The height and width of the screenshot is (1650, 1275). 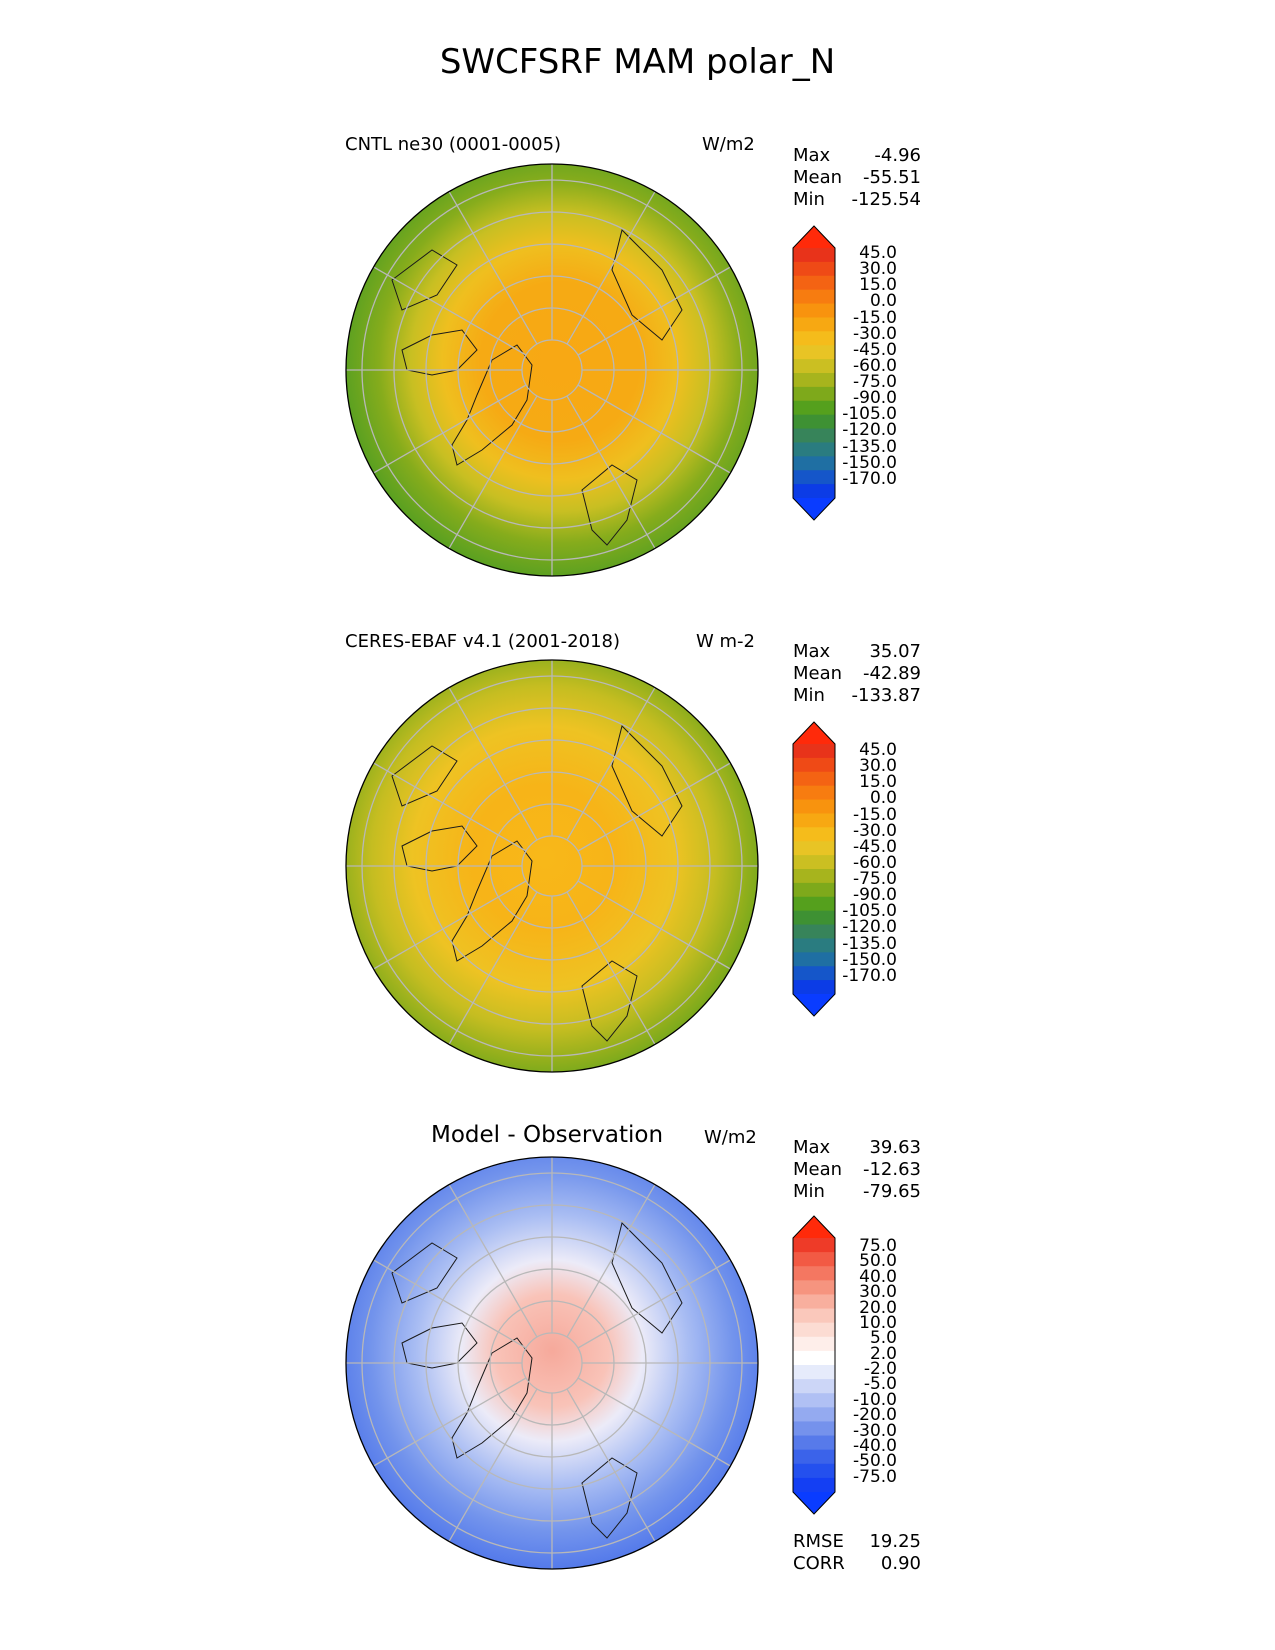 I want to click on colorbar-tick-label: -20.0, so click(x=875, y=1415).